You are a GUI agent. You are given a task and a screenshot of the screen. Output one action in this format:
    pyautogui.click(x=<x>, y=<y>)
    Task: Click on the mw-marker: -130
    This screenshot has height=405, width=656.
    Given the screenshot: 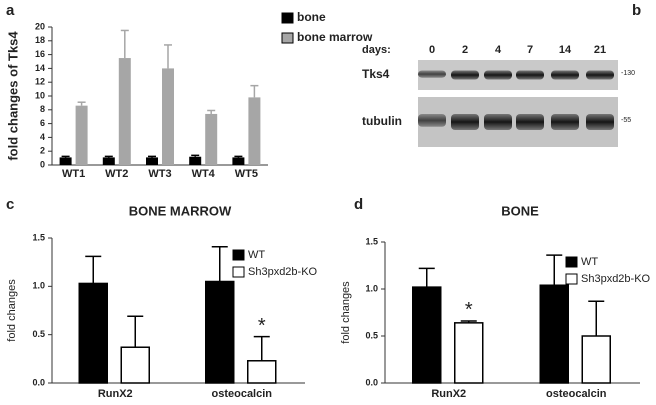 What is the action you would take?
    pyautogui.click(x=628, y=73)
    